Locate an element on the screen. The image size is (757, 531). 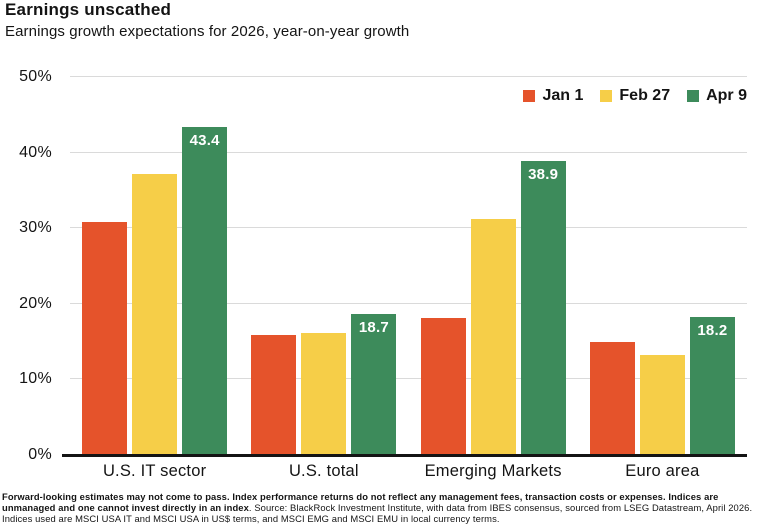
legend-label: Apr 9 is located at coordinates (726, 95).